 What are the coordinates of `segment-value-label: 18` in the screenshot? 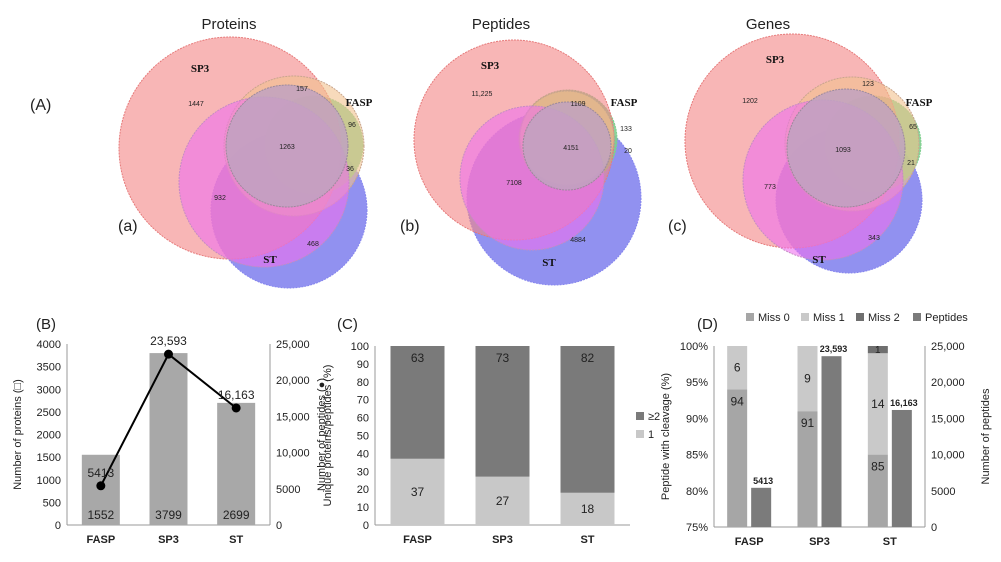 It's located at (588, 509).